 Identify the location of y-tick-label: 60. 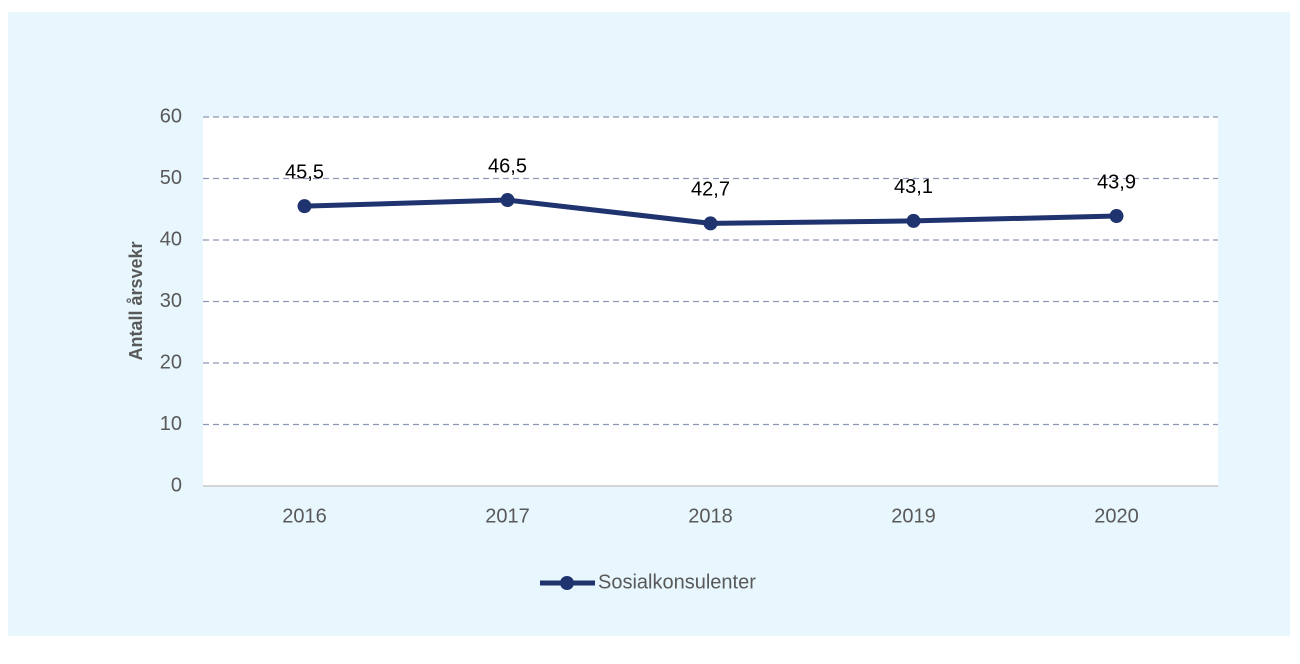
(171, 116).